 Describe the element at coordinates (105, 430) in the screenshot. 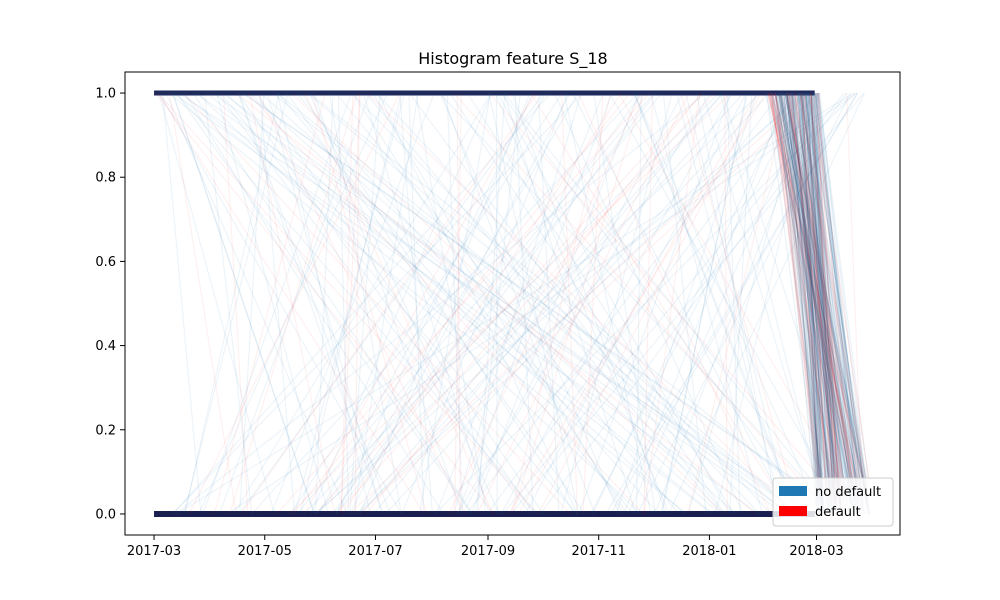

I see `y-tick-label: 0.2` at that location.